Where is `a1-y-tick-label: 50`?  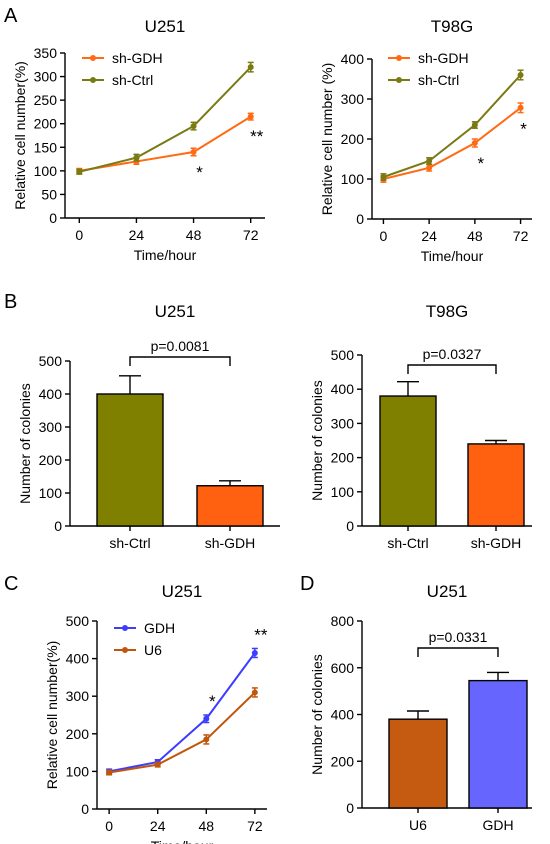
a1-y-tick-label: 50 is located at coordinates (49, 194).